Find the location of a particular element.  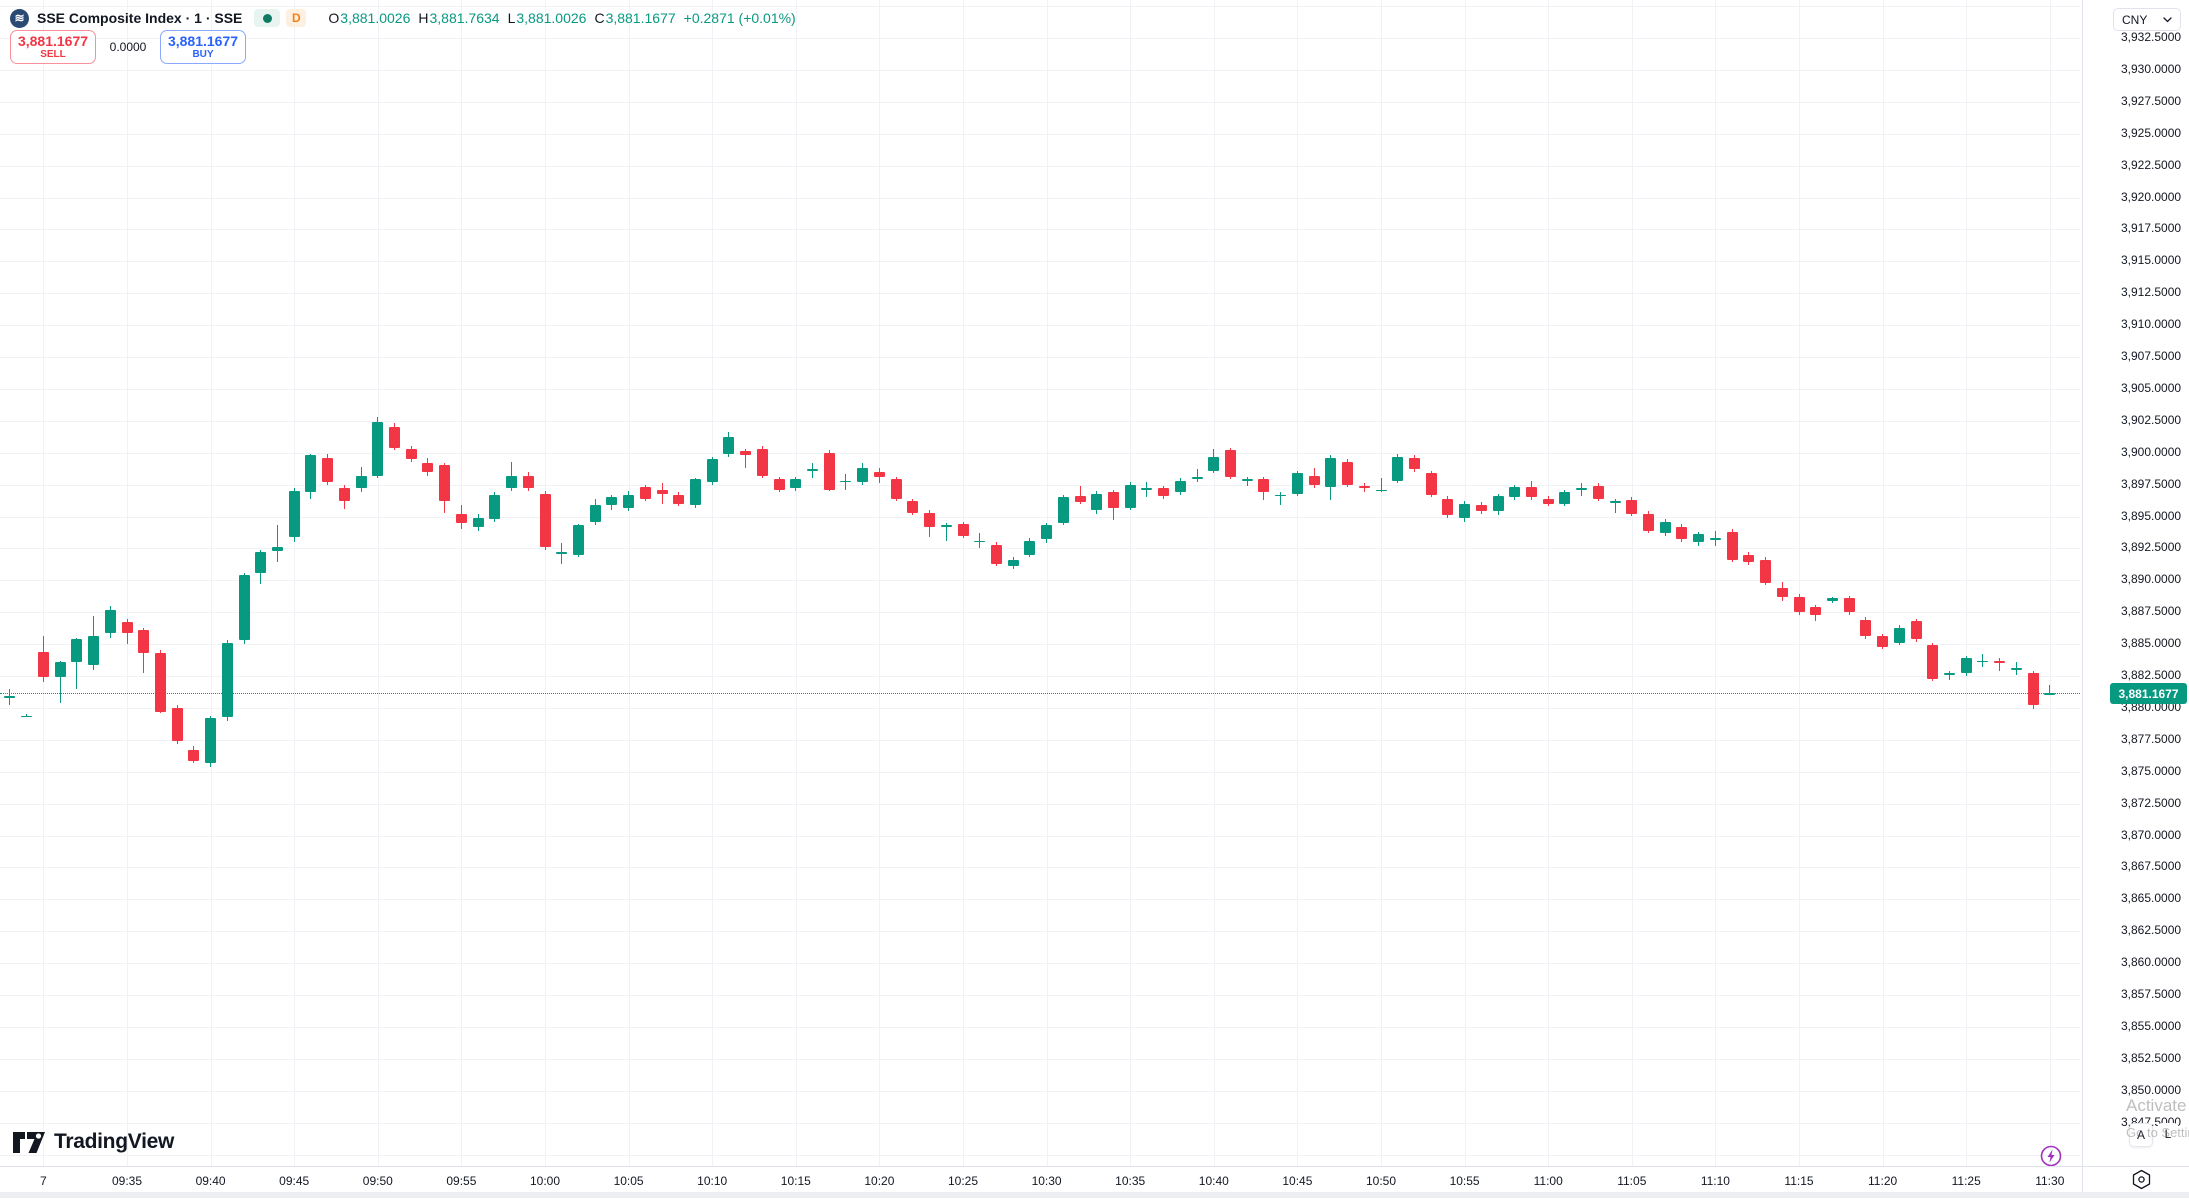

log-scale-button: L is located at coordinates (2168, 1134).